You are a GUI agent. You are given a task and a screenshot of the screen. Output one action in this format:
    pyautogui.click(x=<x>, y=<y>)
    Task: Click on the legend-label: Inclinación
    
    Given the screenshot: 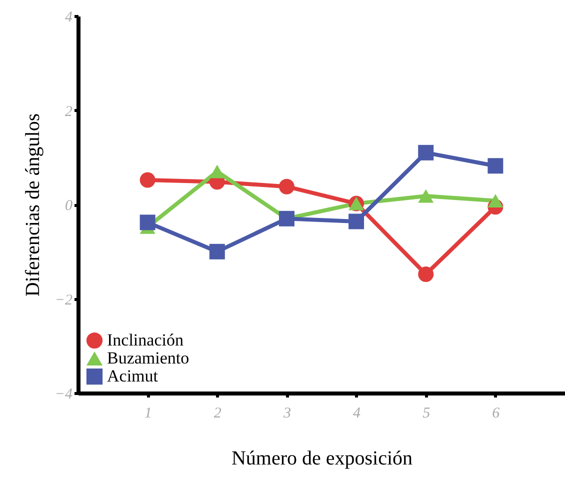 What is the action you would take?
    pyautogui.click(x=145, y=340)
    